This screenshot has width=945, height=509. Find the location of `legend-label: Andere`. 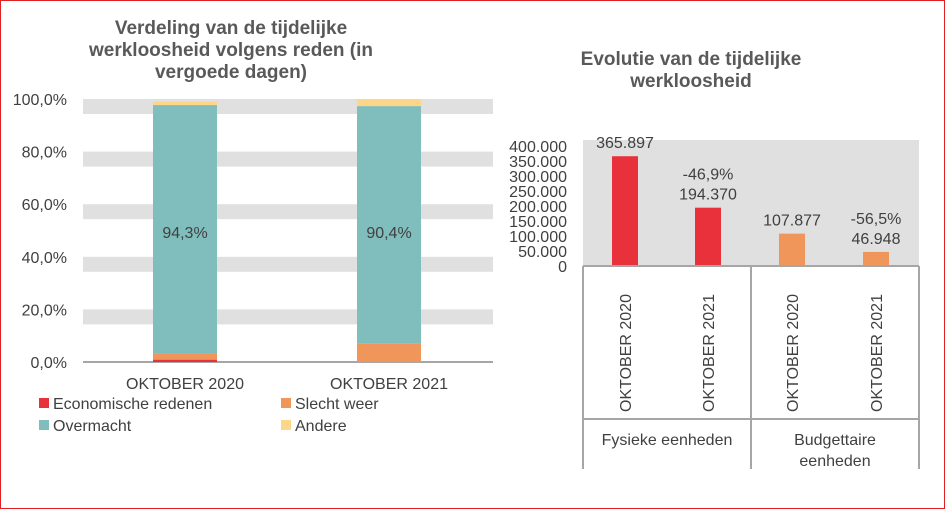

legend-label: Andere is located at coordinates (321, 426).